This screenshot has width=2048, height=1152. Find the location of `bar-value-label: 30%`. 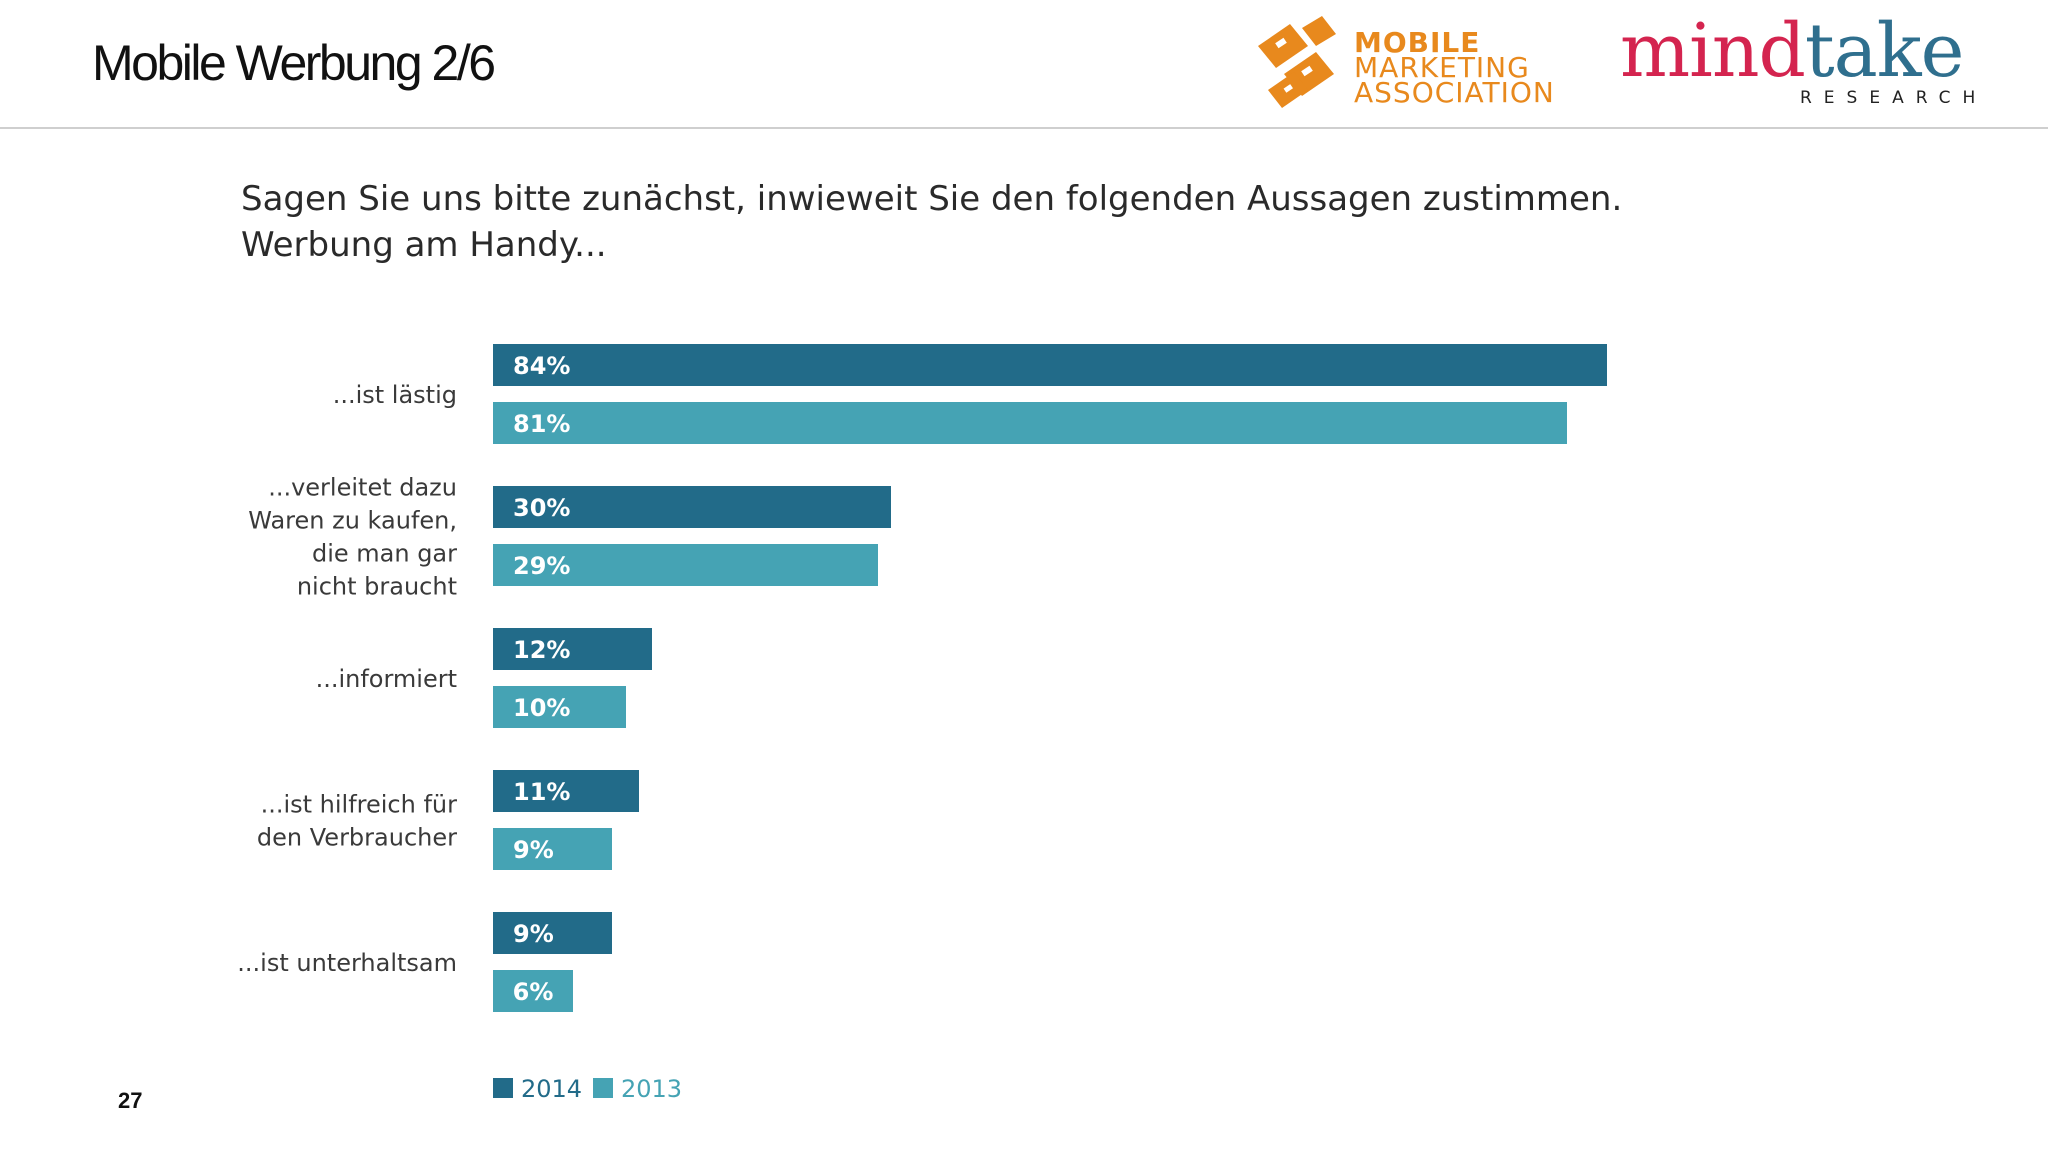

bar-value-label: 30% is located at coordinates (541, 508).